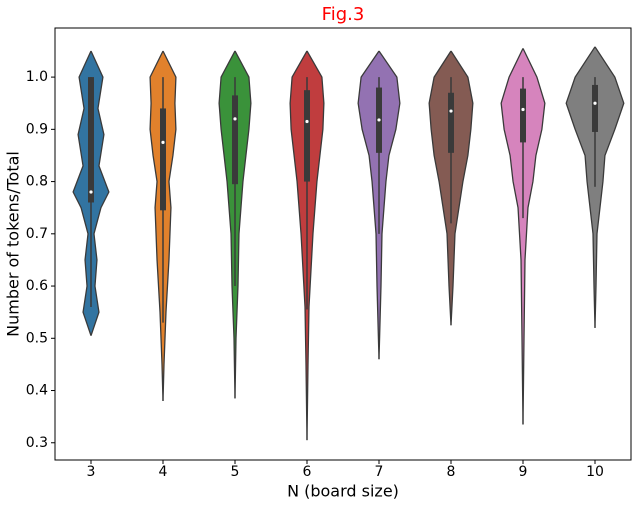 This screenshot has height=506, width=638. What do you see at coordinates (379, 472) in the screenshot?
I see `x-tick-label: 7` at bounding box center [379, 472].